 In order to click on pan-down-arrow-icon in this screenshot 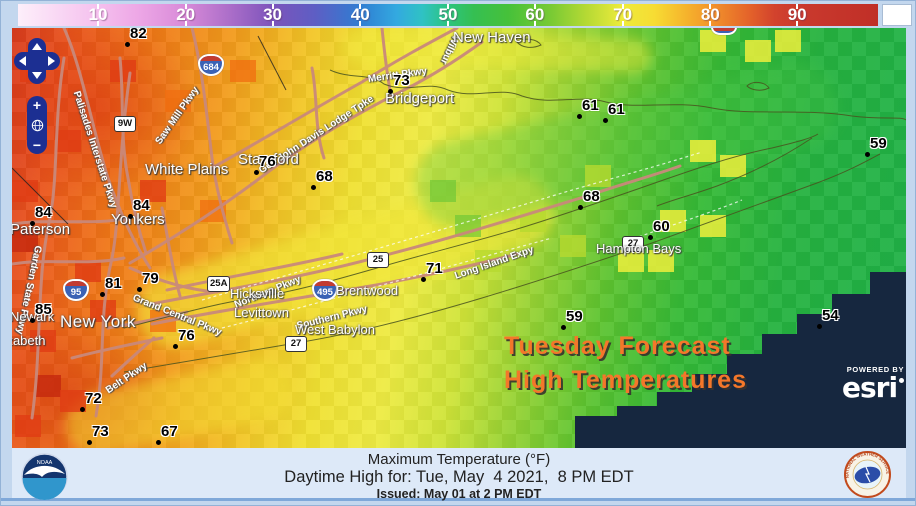, I will do `click(37, 75)`.